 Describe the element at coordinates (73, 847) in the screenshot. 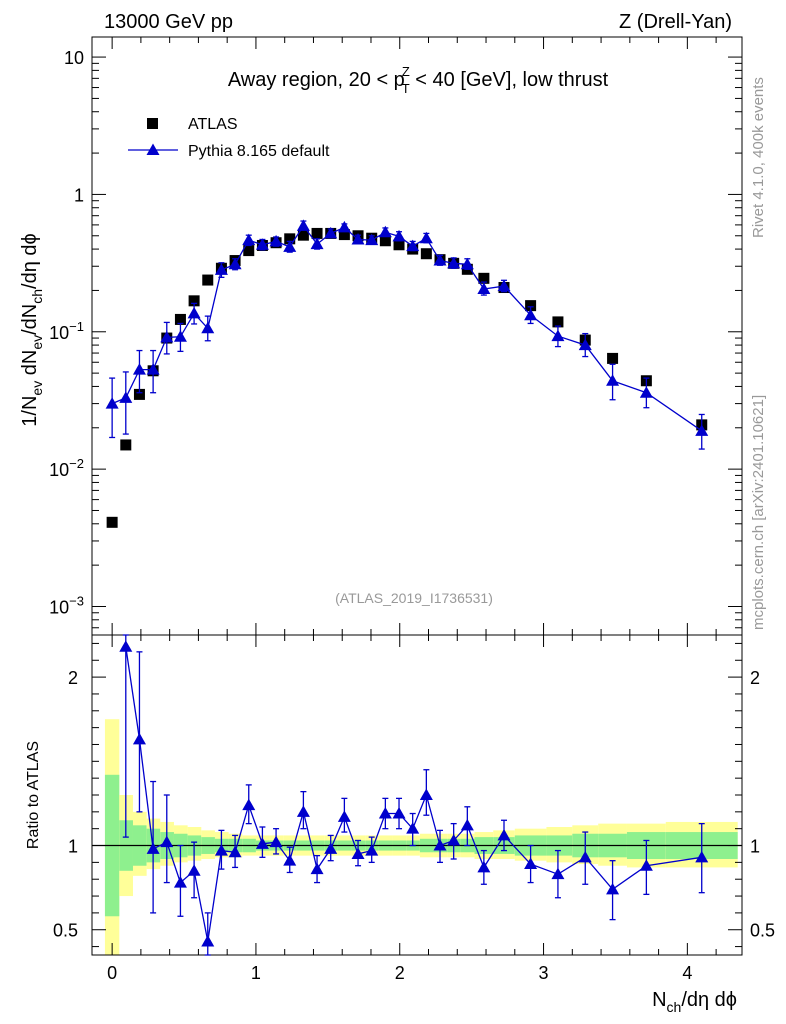

I see `ratio-y-tick-label: 1` at that location.